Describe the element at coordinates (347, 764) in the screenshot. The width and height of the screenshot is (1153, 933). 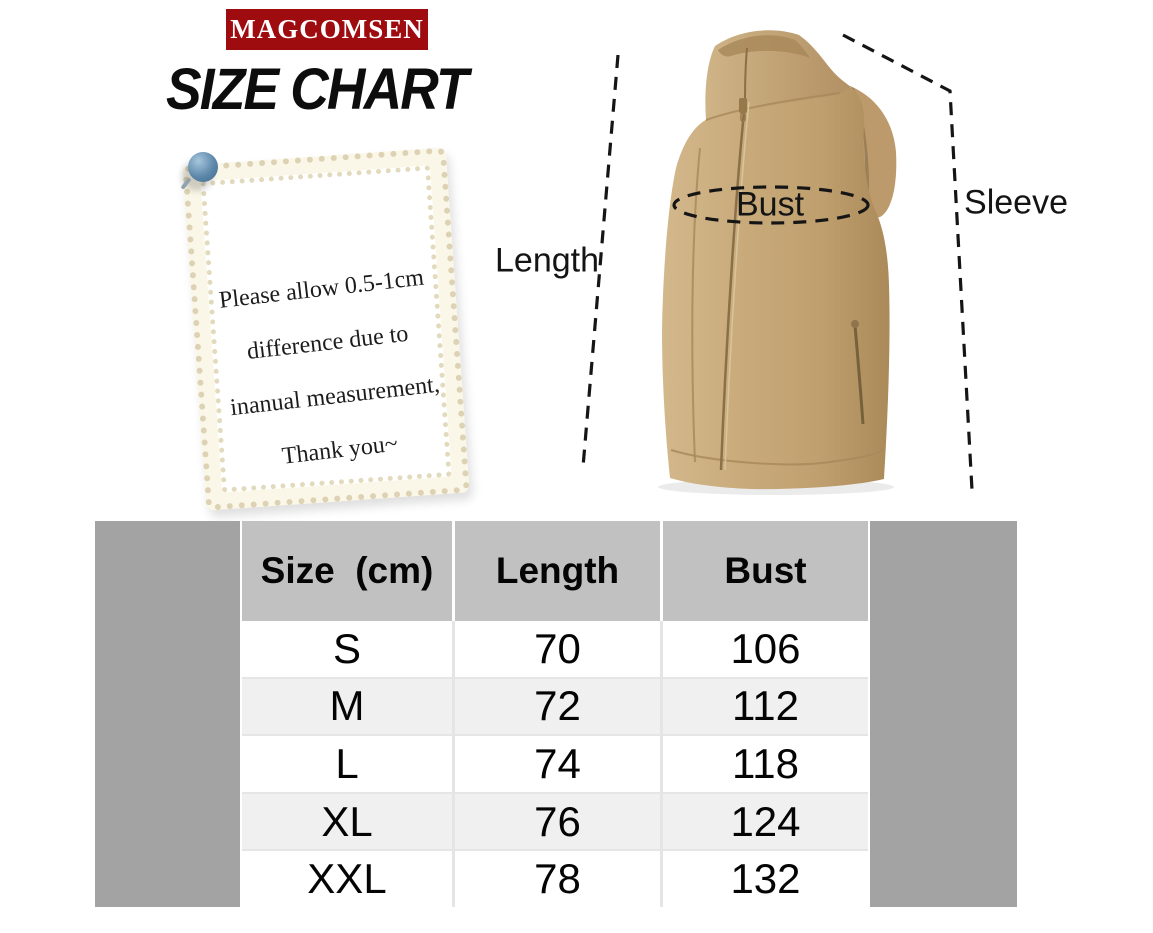
I see `table-cell: L` at that location.